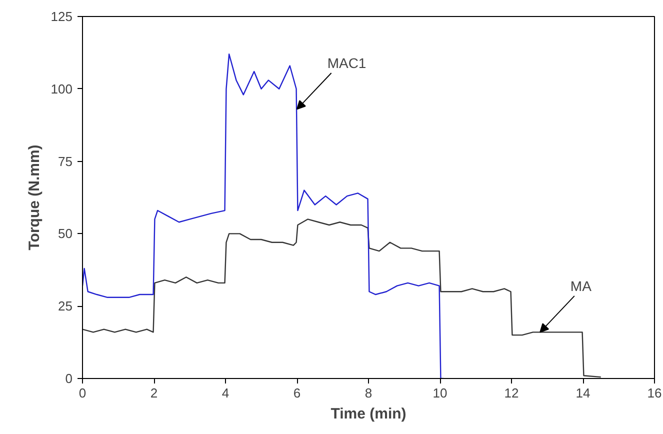  I want to click on y-tick-label: 50, so click(65, 234).